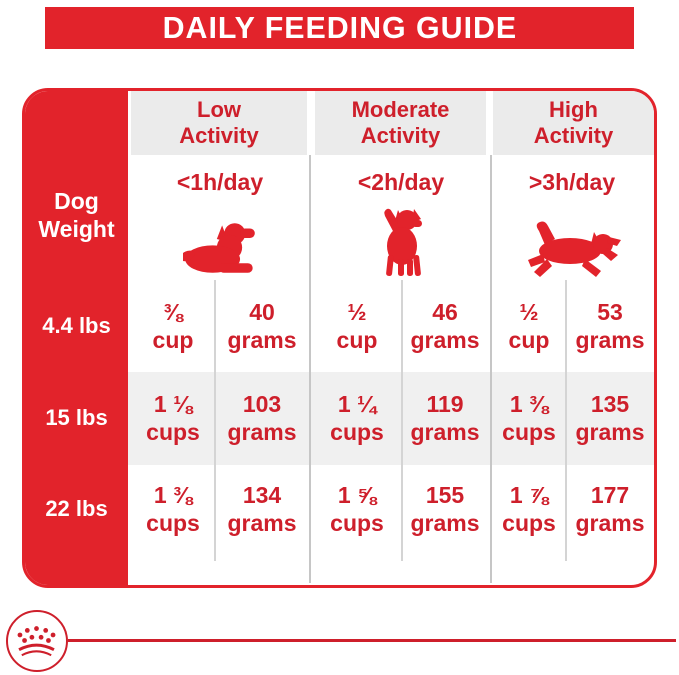 This screenshot has width=679, height=675. I want to click on cell-amount: 40, so click(262, 312).